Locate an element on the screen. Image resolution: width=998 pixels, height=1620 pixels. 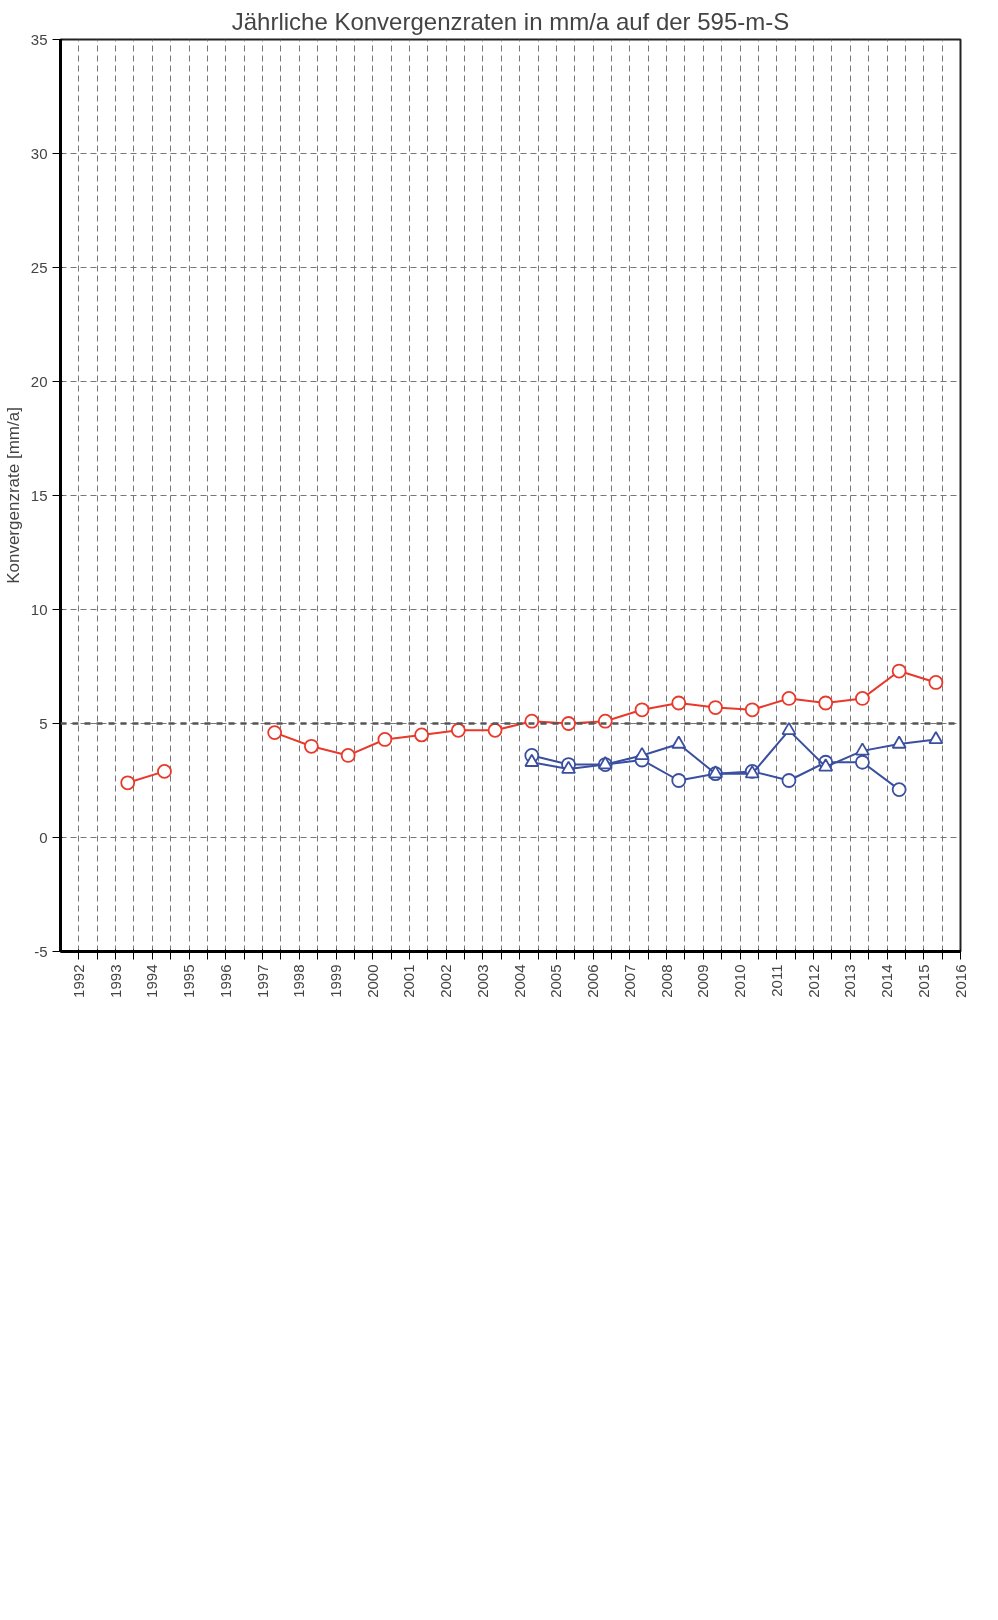
x-tick-label: 2016 is located at coordinates (960, 981).